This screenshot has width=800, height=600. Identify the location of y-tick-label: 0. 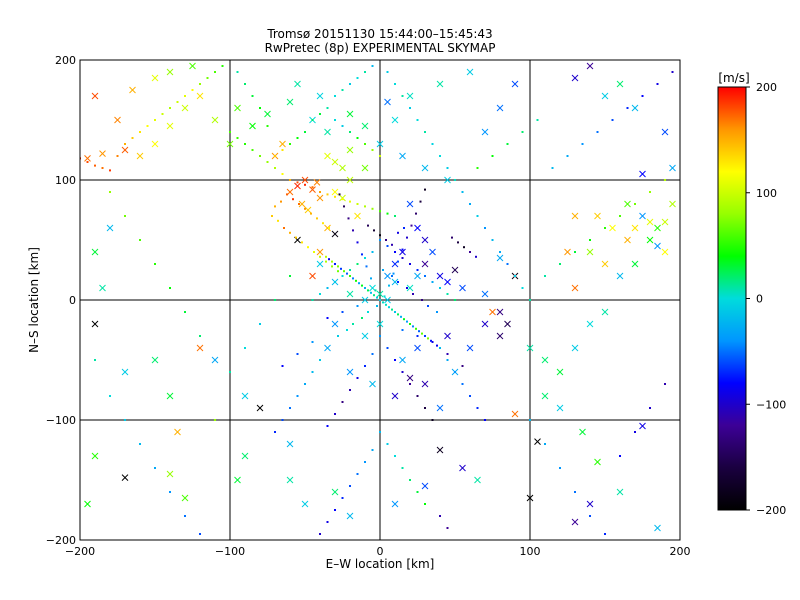
(72, 300).